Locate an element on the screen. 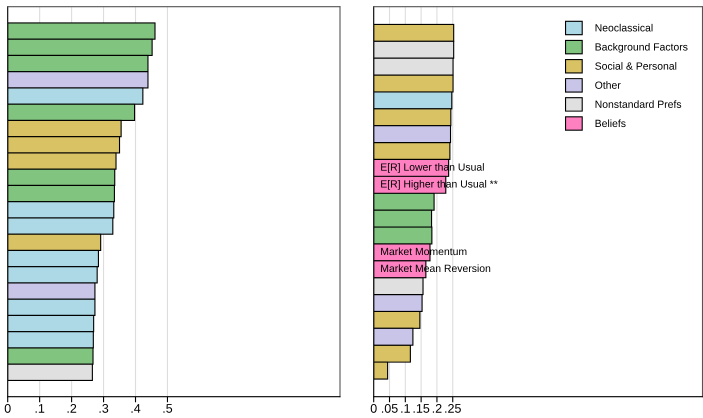 This screenshot has height=418, width=703. x-tick-label: .3 is located at coordinates (103, 408).